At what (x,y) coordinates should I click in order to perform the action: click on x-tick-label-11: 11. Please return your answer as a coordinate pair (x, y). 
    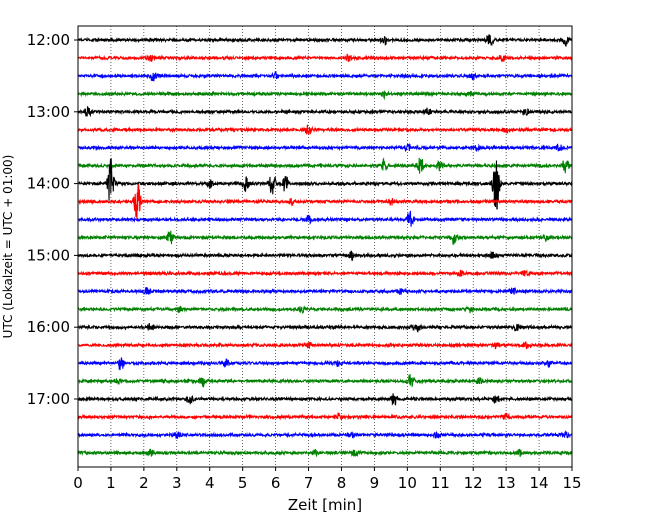
    Looking at the image, I should click on (440, 483).